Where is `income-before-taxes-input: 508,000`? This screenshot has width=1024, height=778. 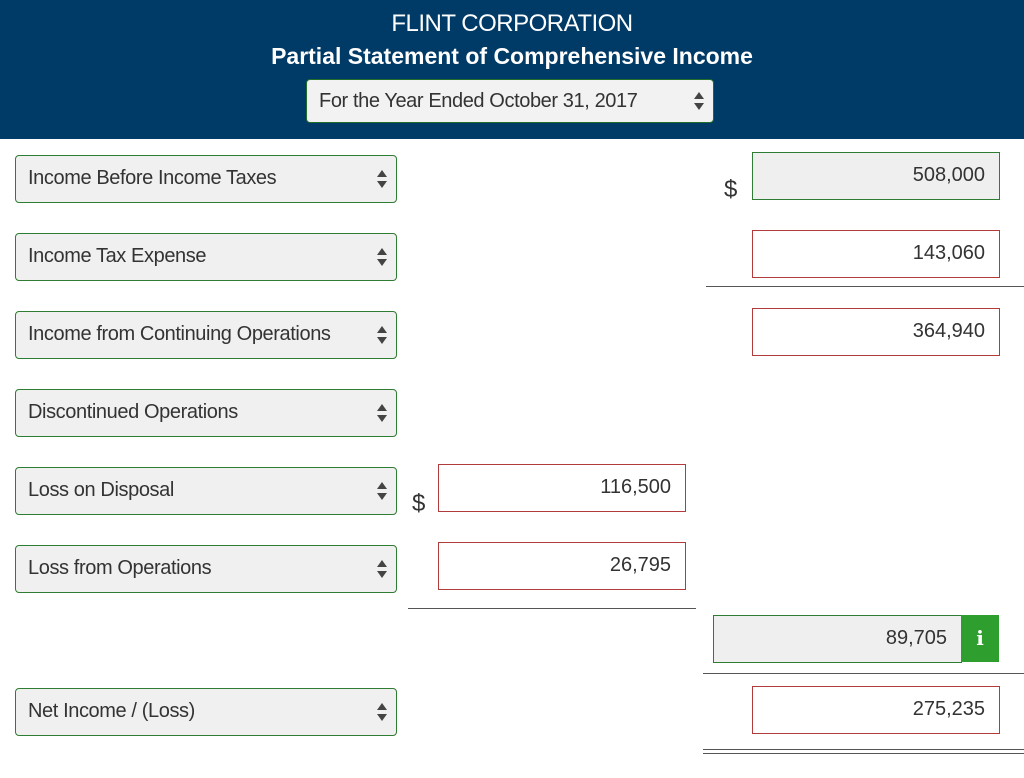 income-before-taxes-input: 508,000 is located at coordinates (876, 176).